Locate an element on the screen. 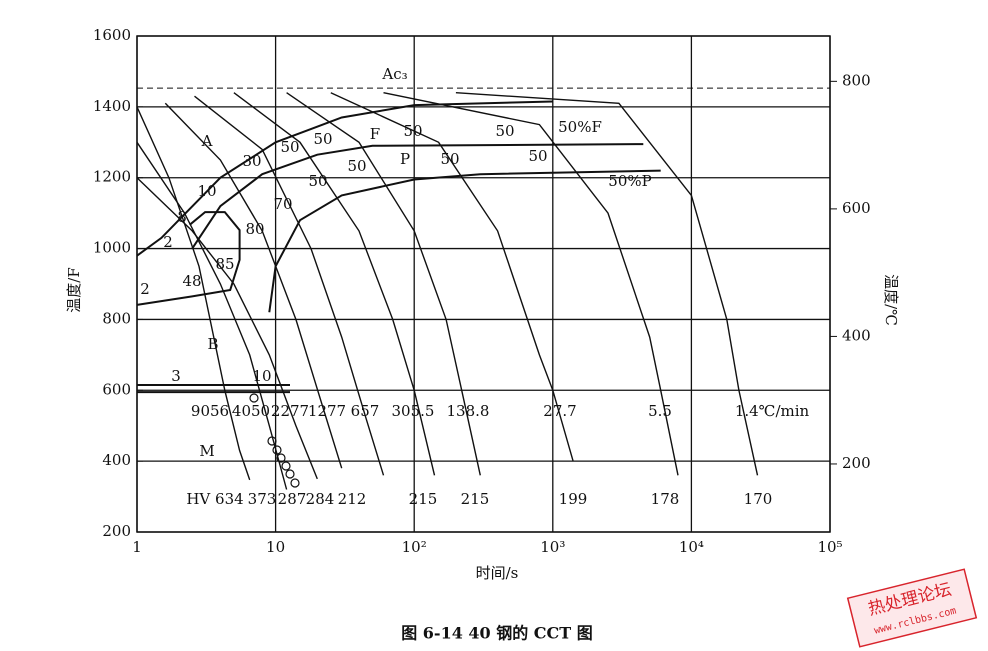 The width and height of the screenshot is (988, 651). hardness-label: 170 is located at coordinates (758, 499).